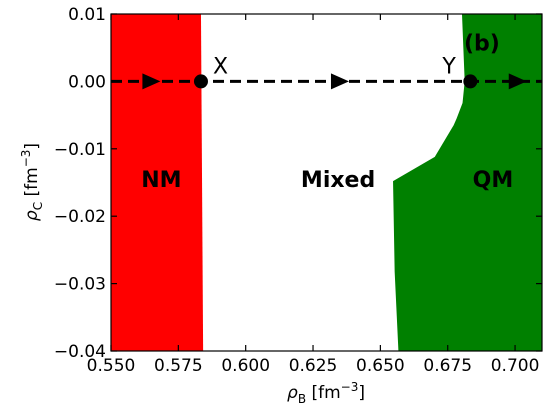  Describe the element at coordinates (87, 82) in the screenshot. I see `y-tick-label: 0.00` at that location.